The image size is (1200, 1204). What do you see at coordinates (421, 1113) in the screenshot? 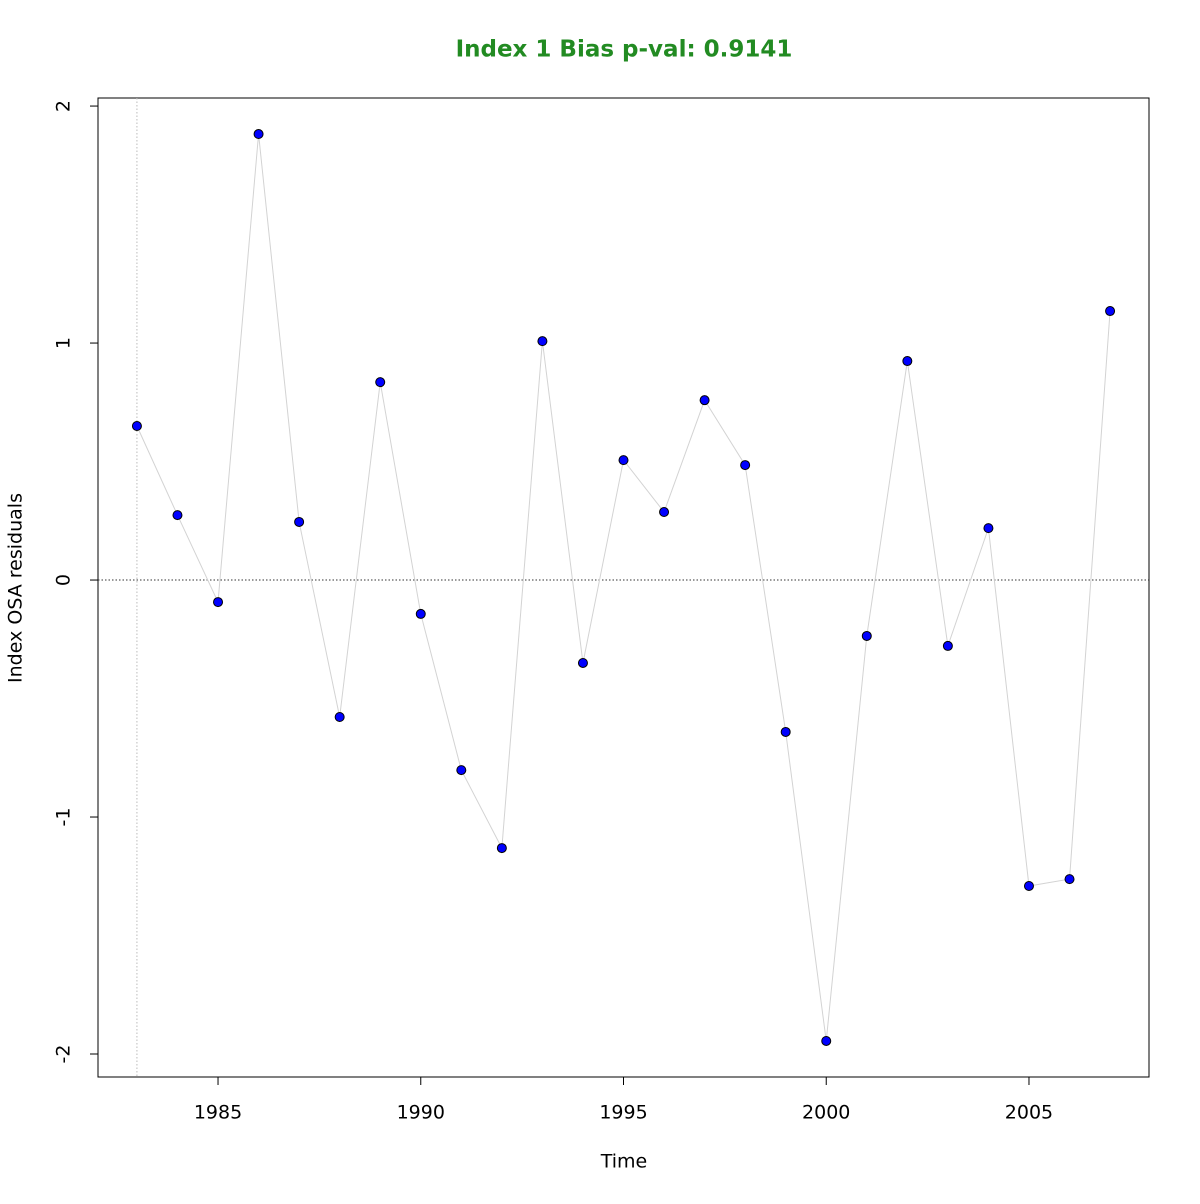
I see `x-tick-label: 1990` at bounding box center [421, 1113].